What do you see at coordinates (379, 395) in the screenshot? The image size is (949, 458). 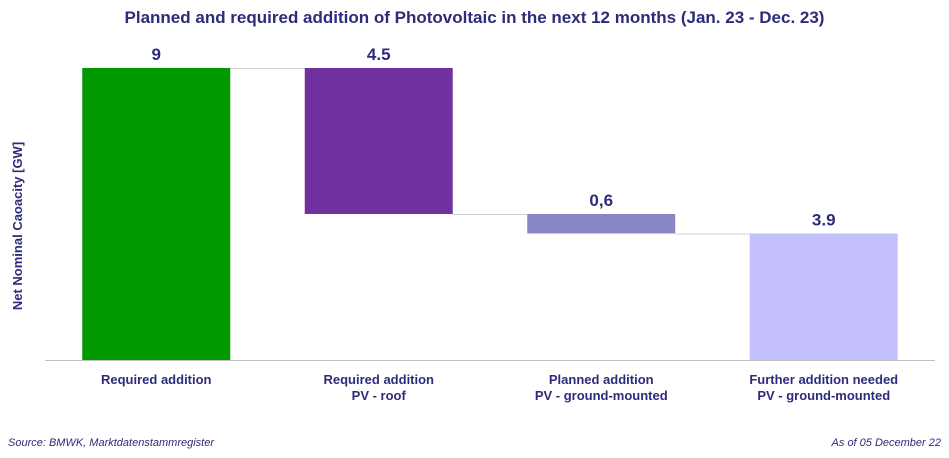 I see `category-label-line: PV - roof` at bounding box center [379, 395].